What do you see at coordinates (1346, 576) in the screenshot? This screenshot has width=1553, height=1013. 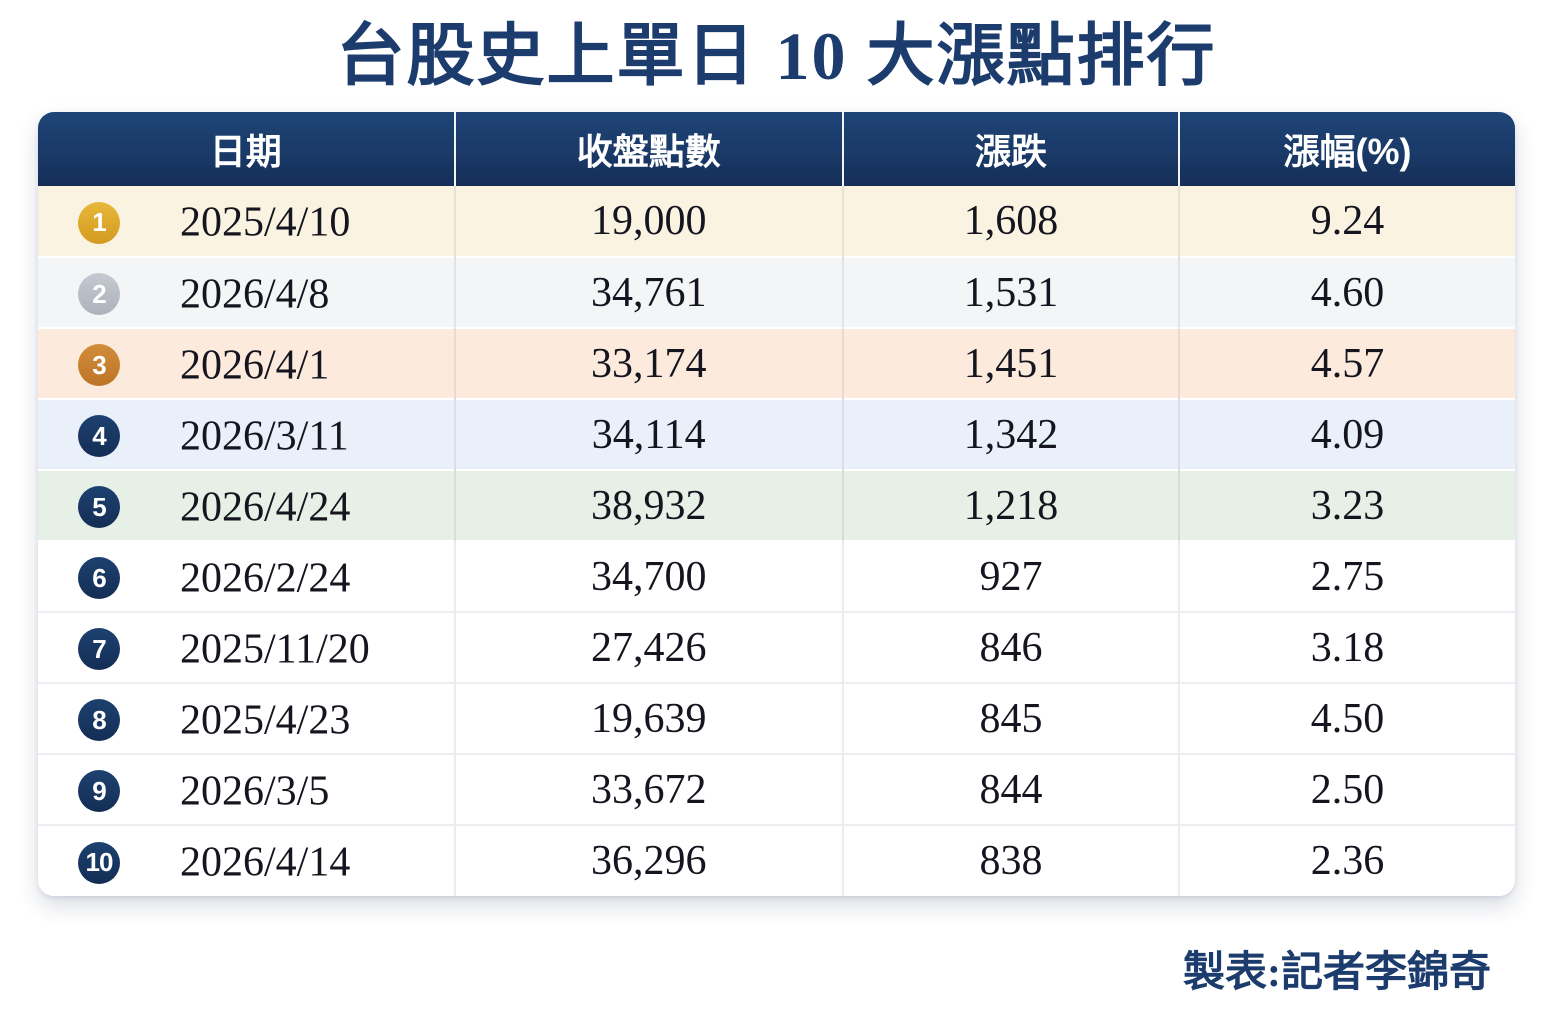 I see `pct-cell: 2.75` at bounding box center [1346, 576].